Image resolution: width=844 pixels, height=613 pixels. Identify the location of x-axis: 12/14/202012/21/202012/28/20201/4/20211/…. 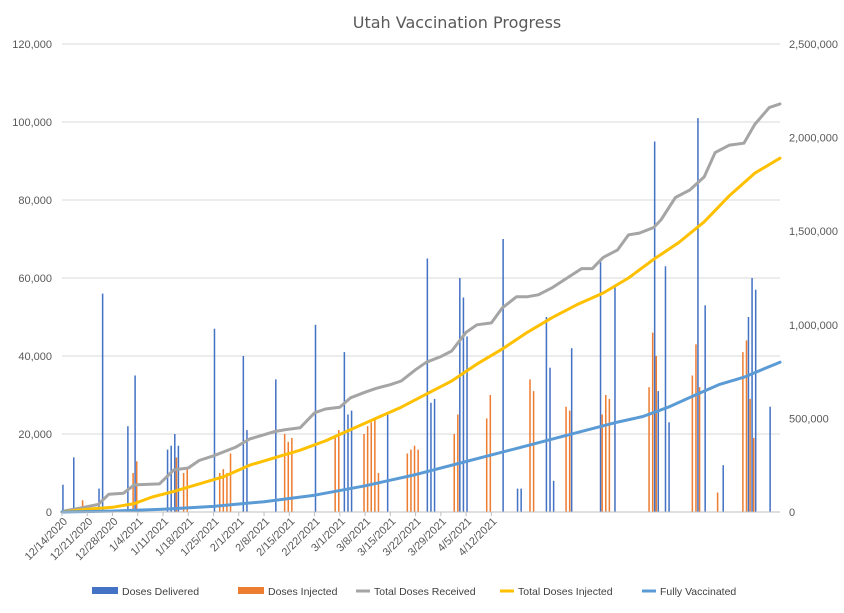
(401, 537).